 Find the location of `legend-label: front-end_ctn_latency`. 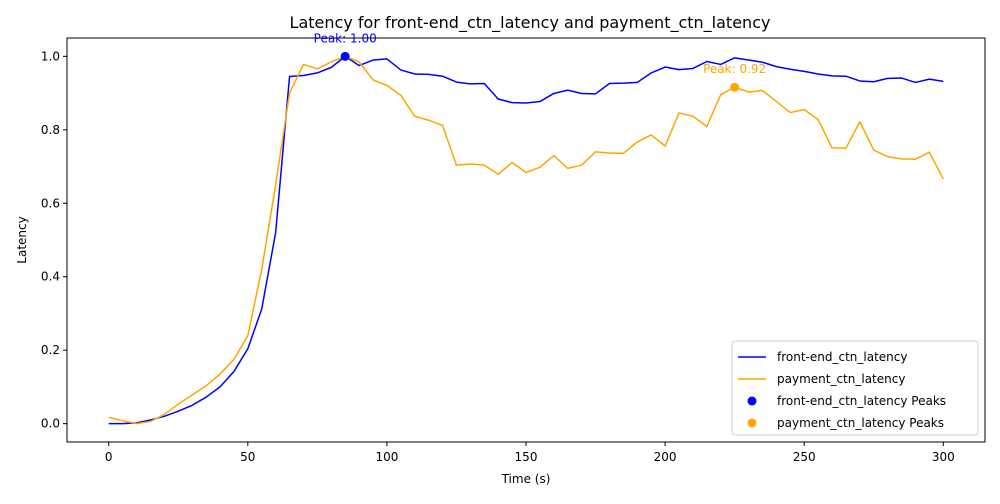

legend-label: front-end_ctn_latency is located at coordinates (842, 357).